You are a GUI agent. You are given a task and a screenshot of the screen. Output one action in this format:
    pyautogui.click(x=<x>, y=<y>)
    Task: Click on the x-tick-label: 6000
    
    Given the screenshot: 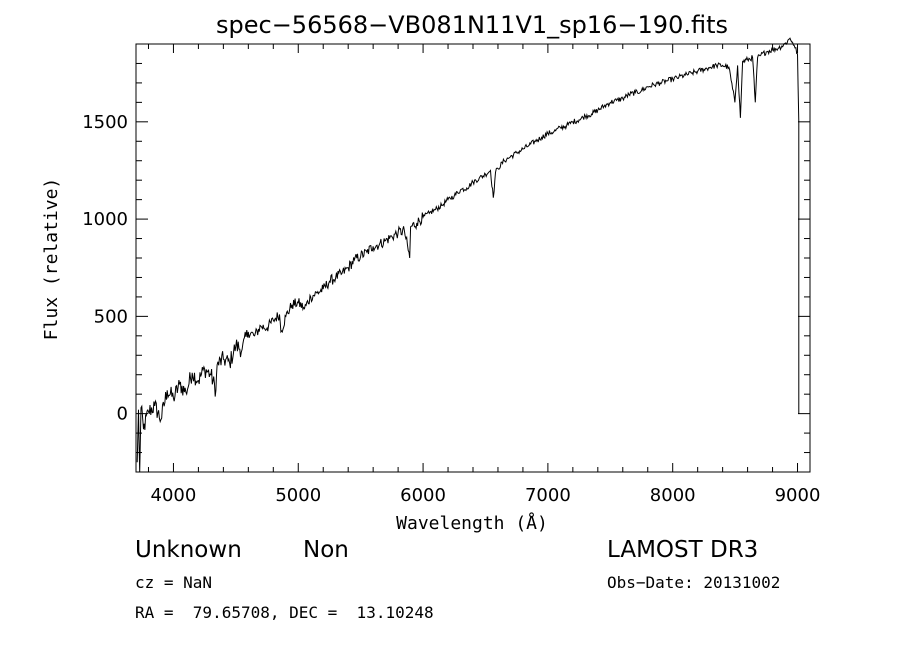 What is the action you would take?
    pyautogui.click(x=423, y=495)
    